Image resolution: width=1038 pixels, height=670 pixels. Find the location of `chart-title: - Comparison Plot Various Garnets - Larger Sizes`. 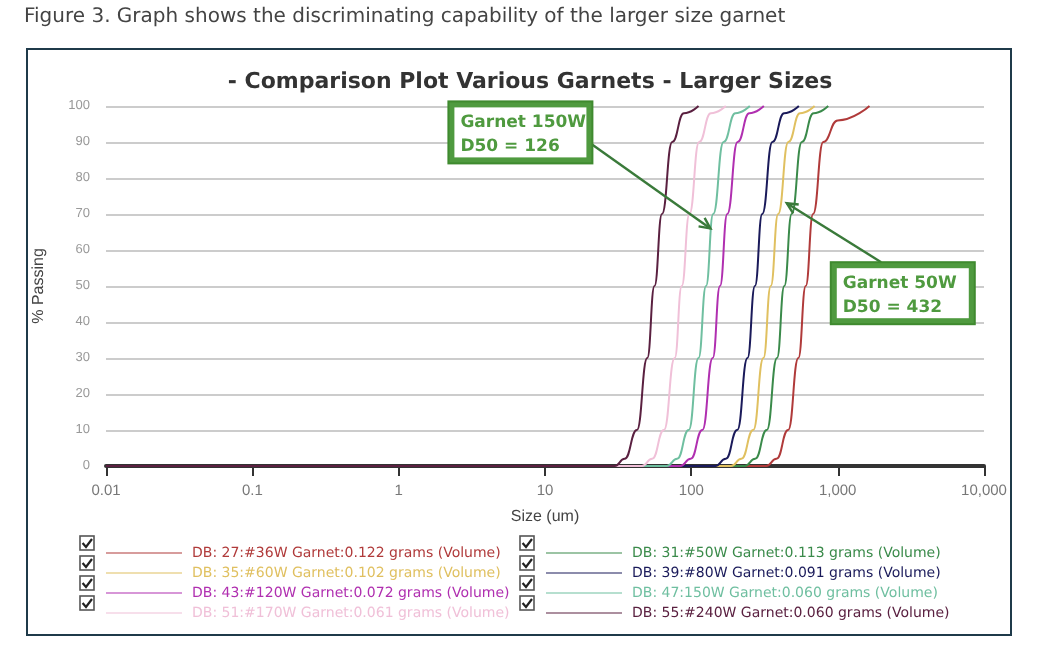

chart-title: - Comparison Plot Various Garnets - Larger Sizes is located at coordinates (530, 81).